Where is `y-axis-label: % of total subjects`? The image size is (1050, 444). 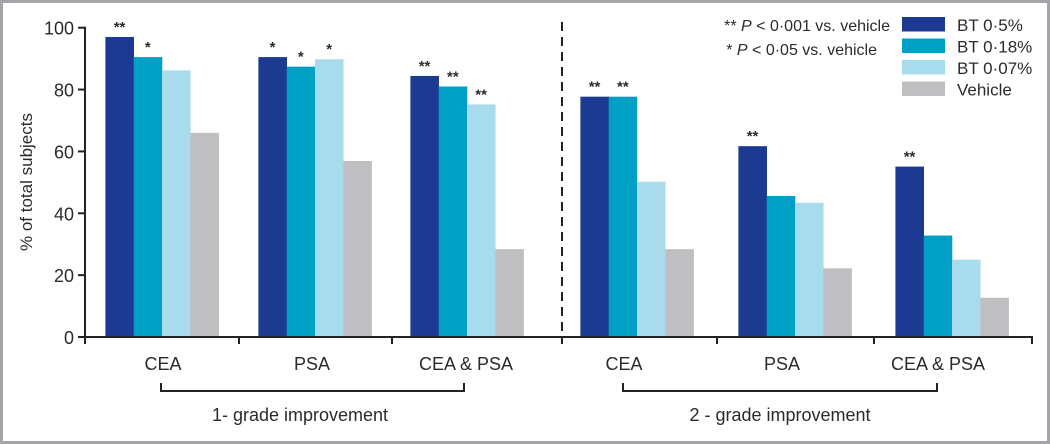 y-axis-label: % of total subjects is located at coordinates (26, 182).